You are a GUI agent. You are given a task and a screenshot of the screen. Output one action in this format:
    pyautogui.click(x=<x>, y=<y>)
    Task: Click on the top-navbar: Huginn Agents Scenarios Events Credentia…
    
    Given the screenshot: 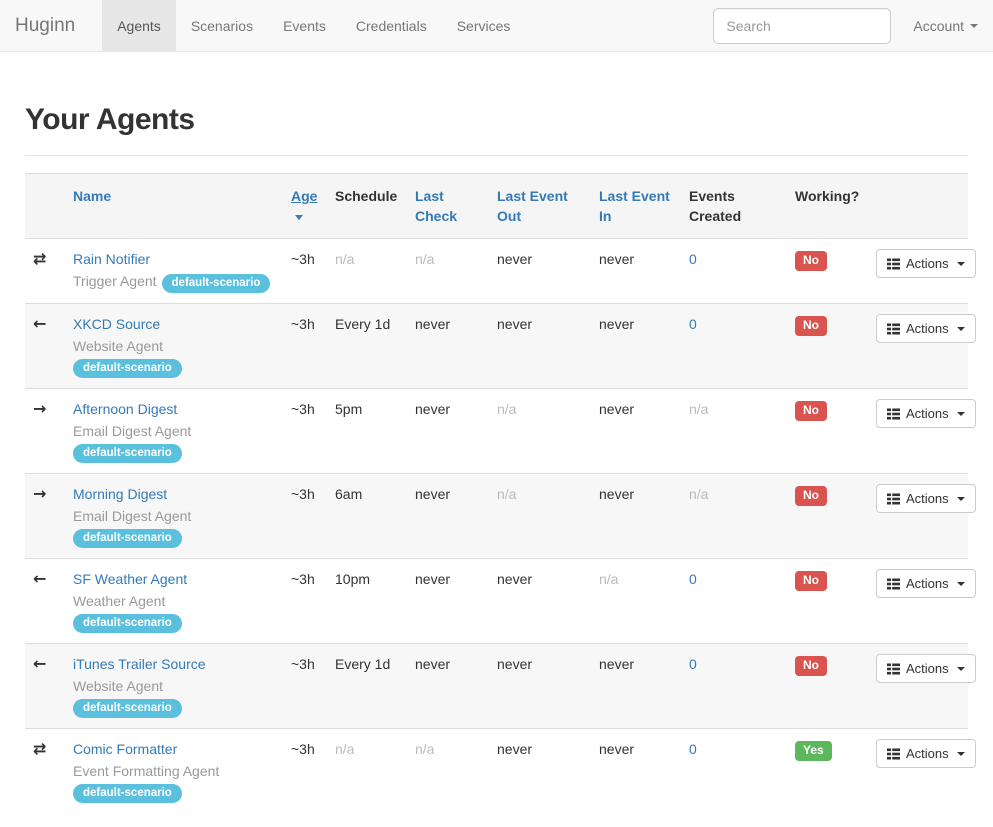 What is the action you would take?
    pyautogui.click(x=496, y=26)
    